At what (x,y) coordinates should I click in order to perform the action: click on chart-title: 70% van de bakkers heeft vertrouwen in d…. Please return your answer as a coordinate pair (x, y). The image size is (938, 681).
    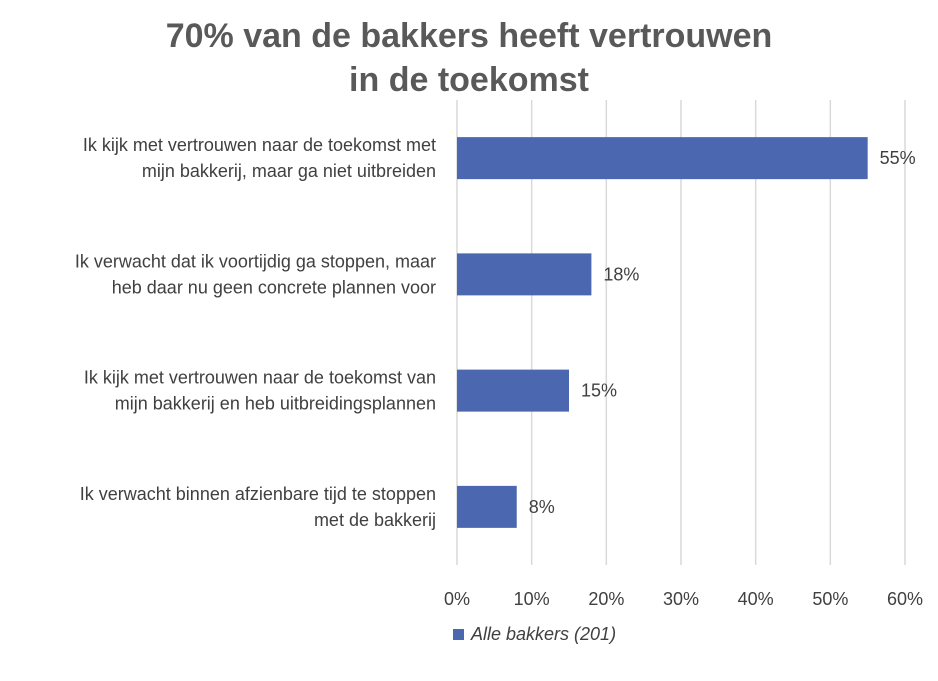
    Looking at the image, I should click on (469, 58).